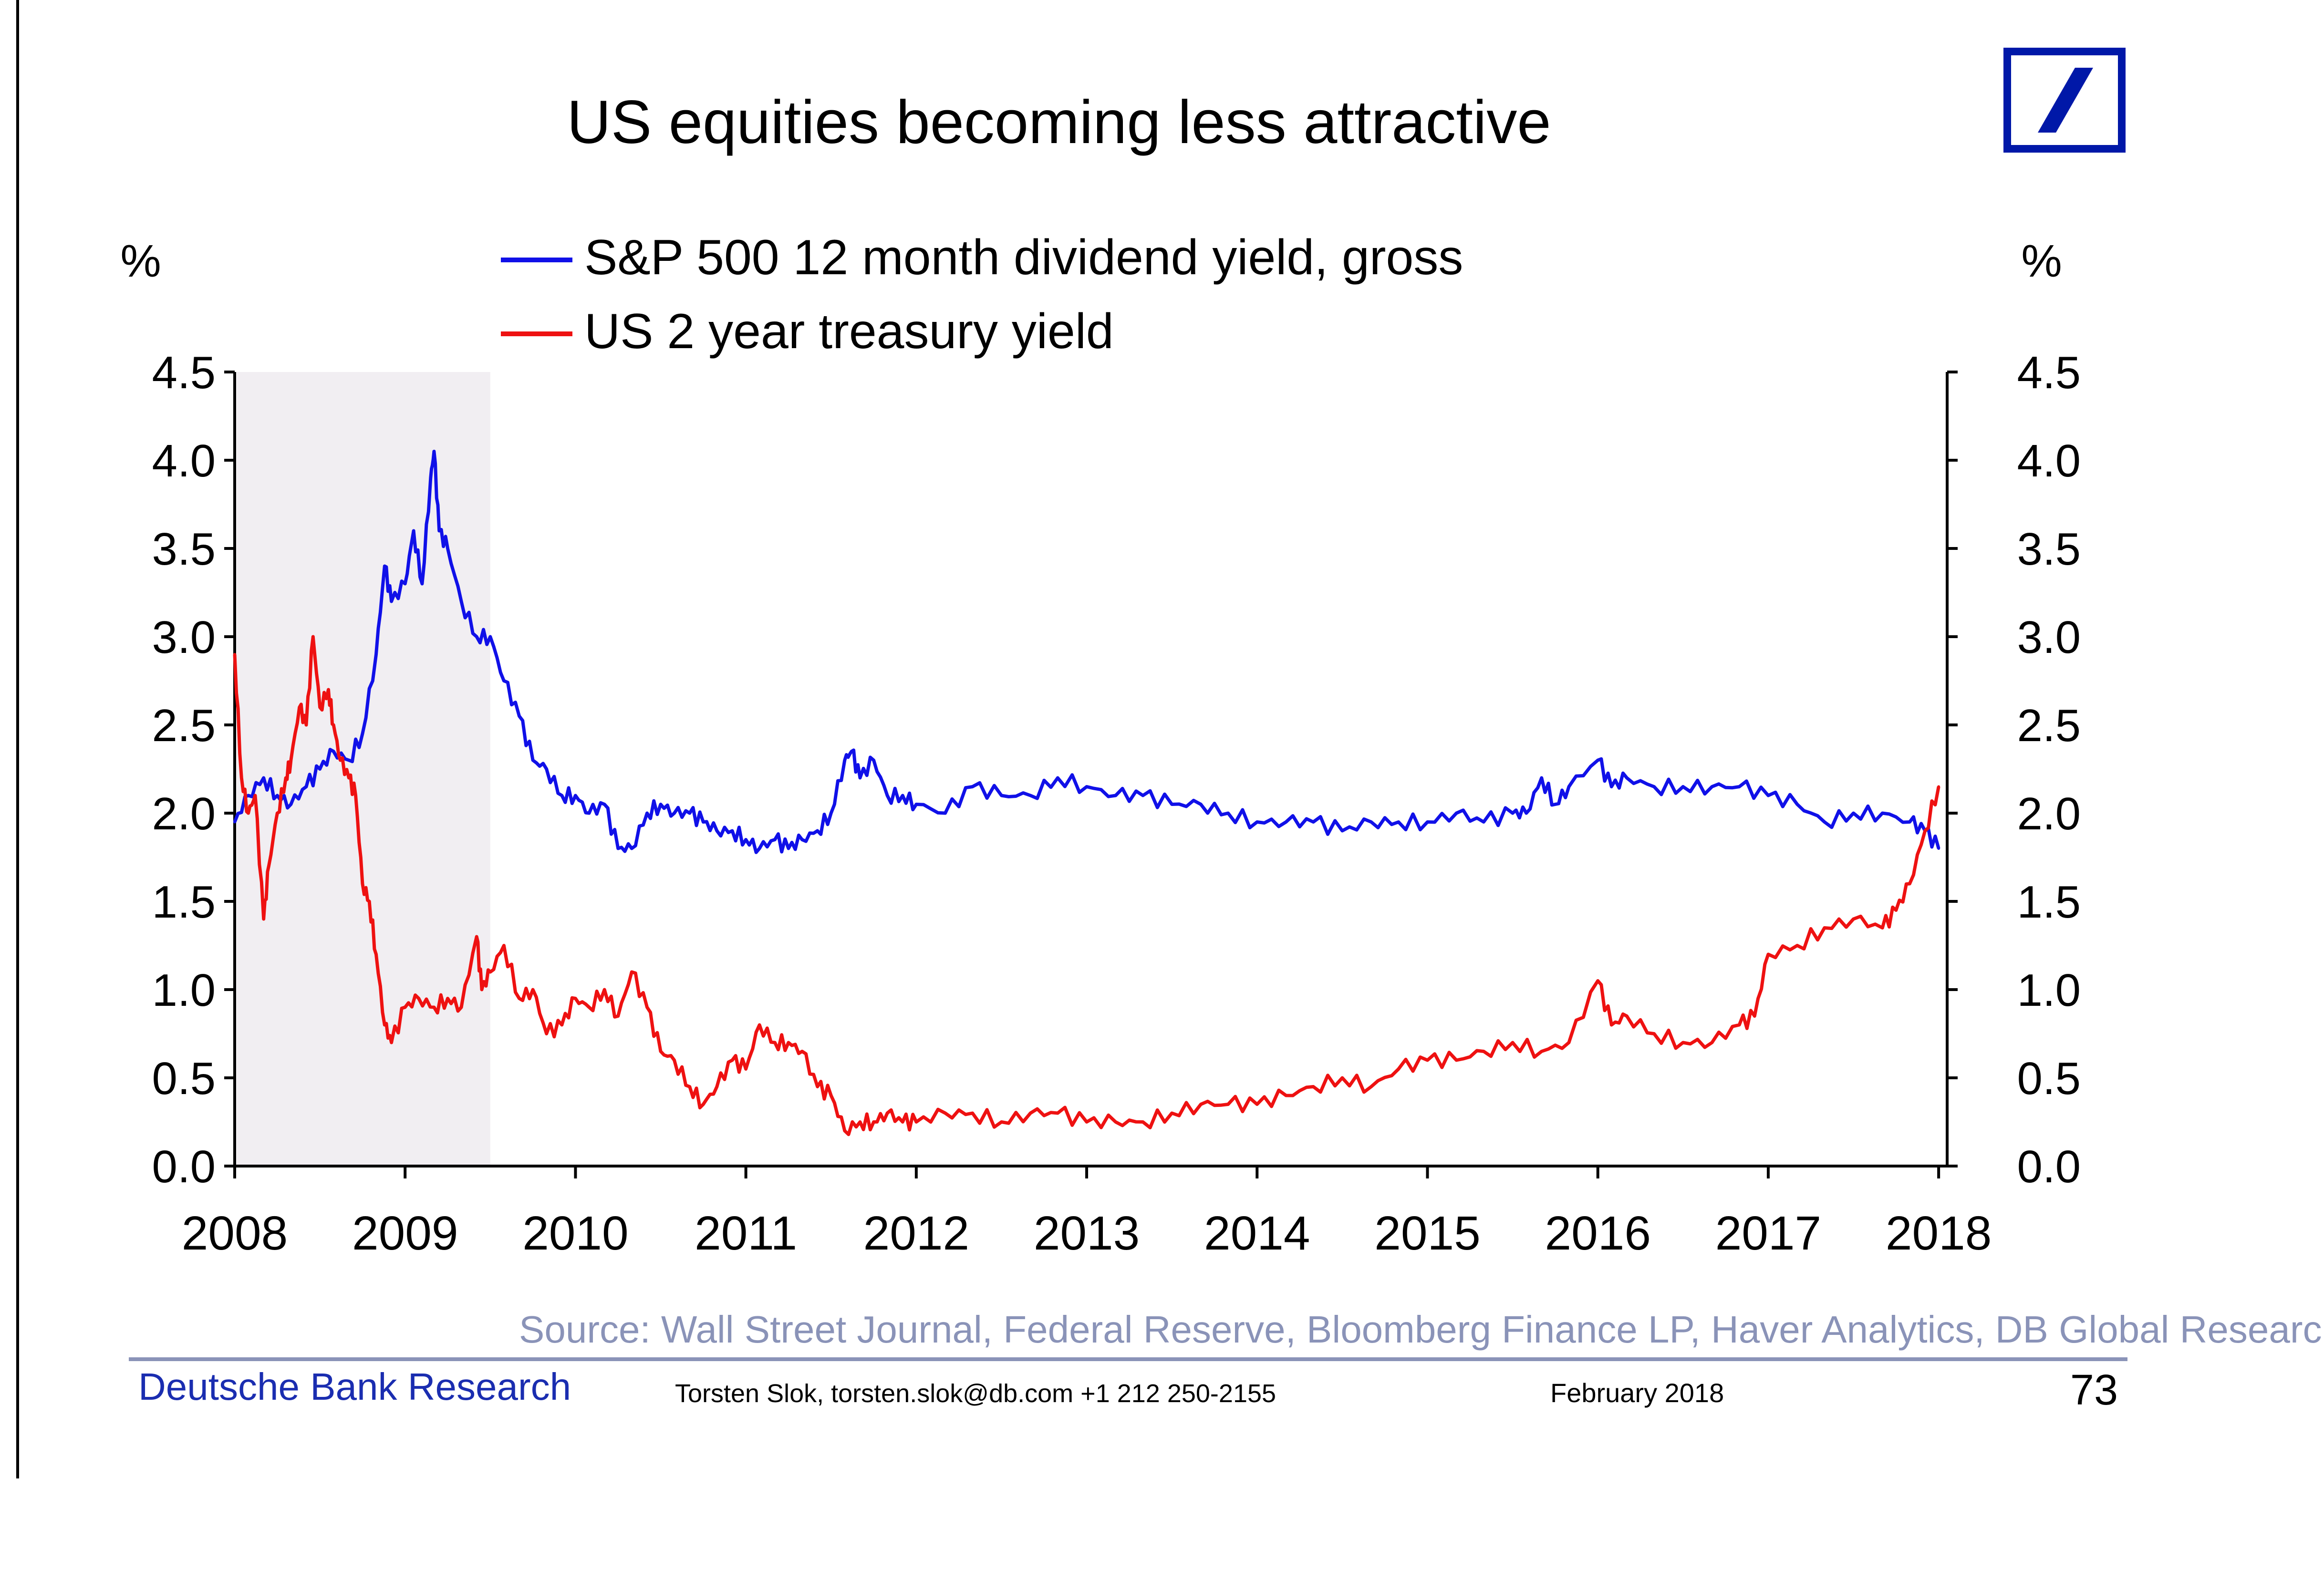 Image resolution: width=2324 pixels, height=1591 pixels. I want to click on legend-label-dividend: S&P 500 12 month dividend yield, gross, so click(1023, 257).